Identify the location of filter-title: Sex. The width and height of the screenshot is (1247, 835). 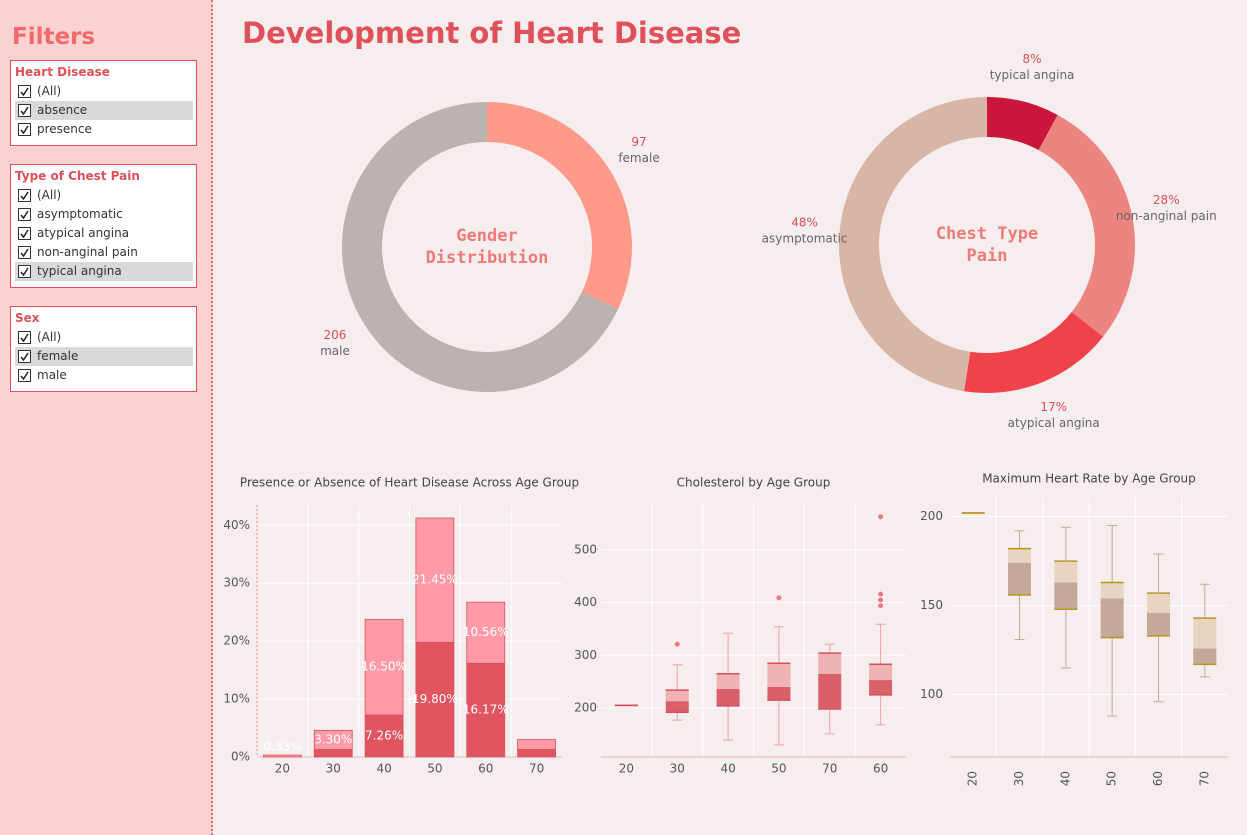
(27, 318).